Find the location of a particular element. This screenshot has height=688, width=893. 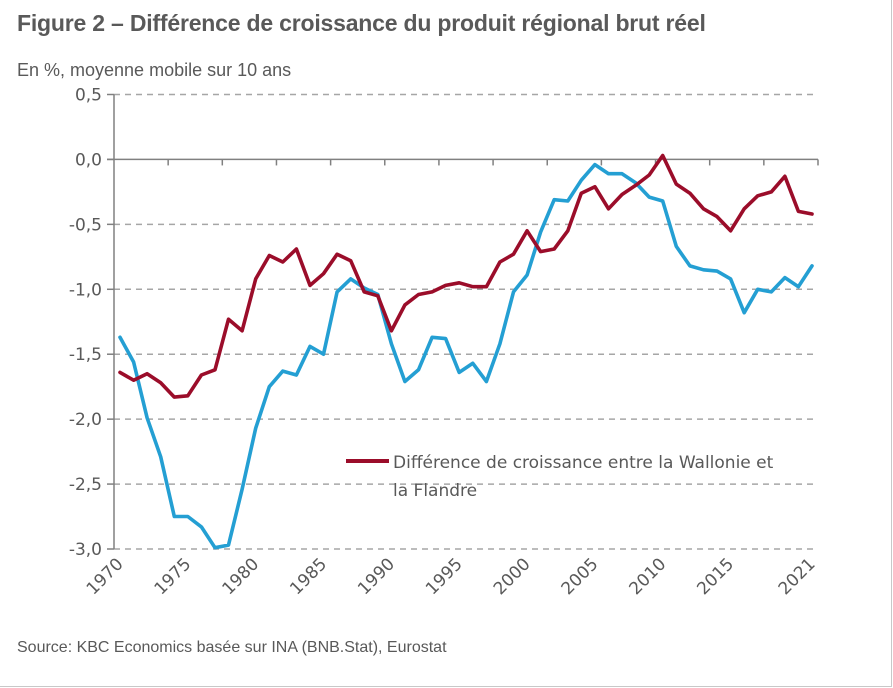

y-tick-label: 0,5 is located at coordinates (88, 96).